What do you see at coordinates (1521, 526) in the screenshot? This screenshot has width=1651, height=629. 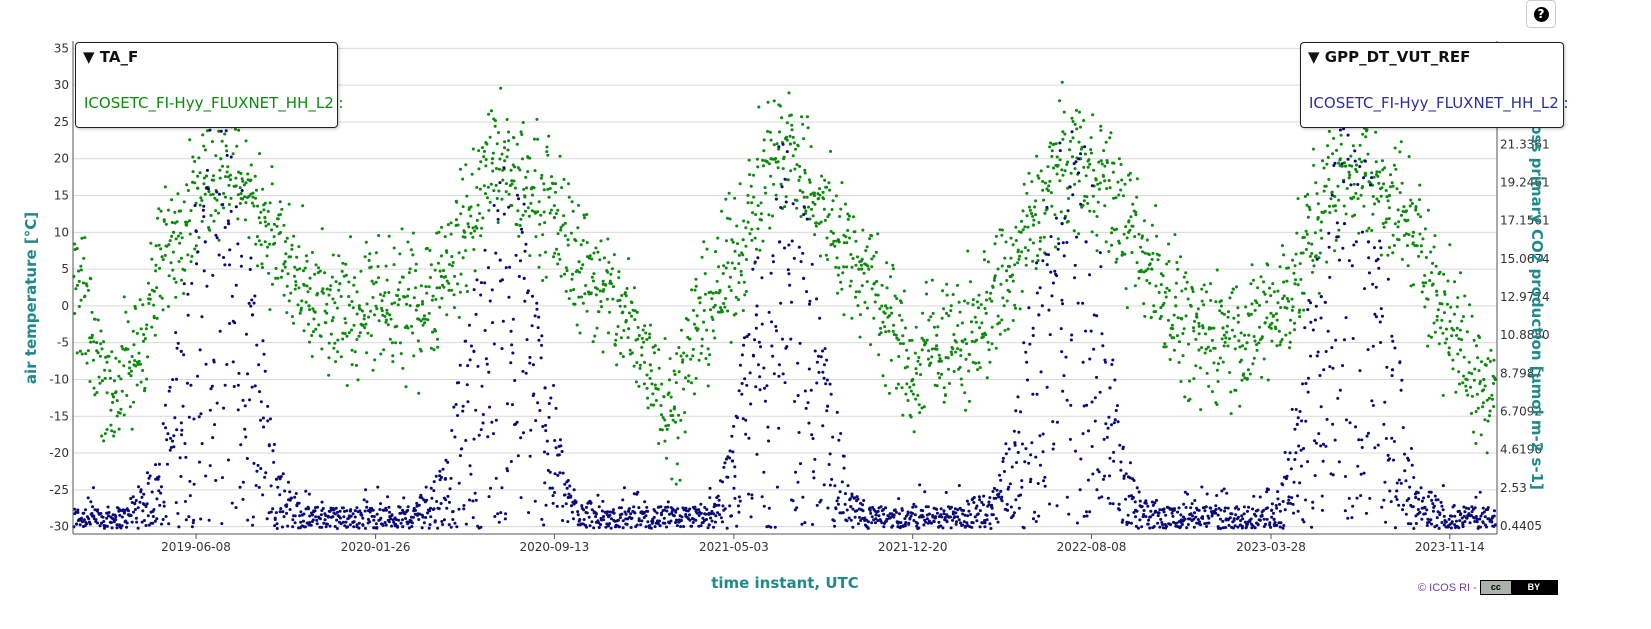 I see `y-right-tick-label: 0.4405` at bounding box center [1521, 526].